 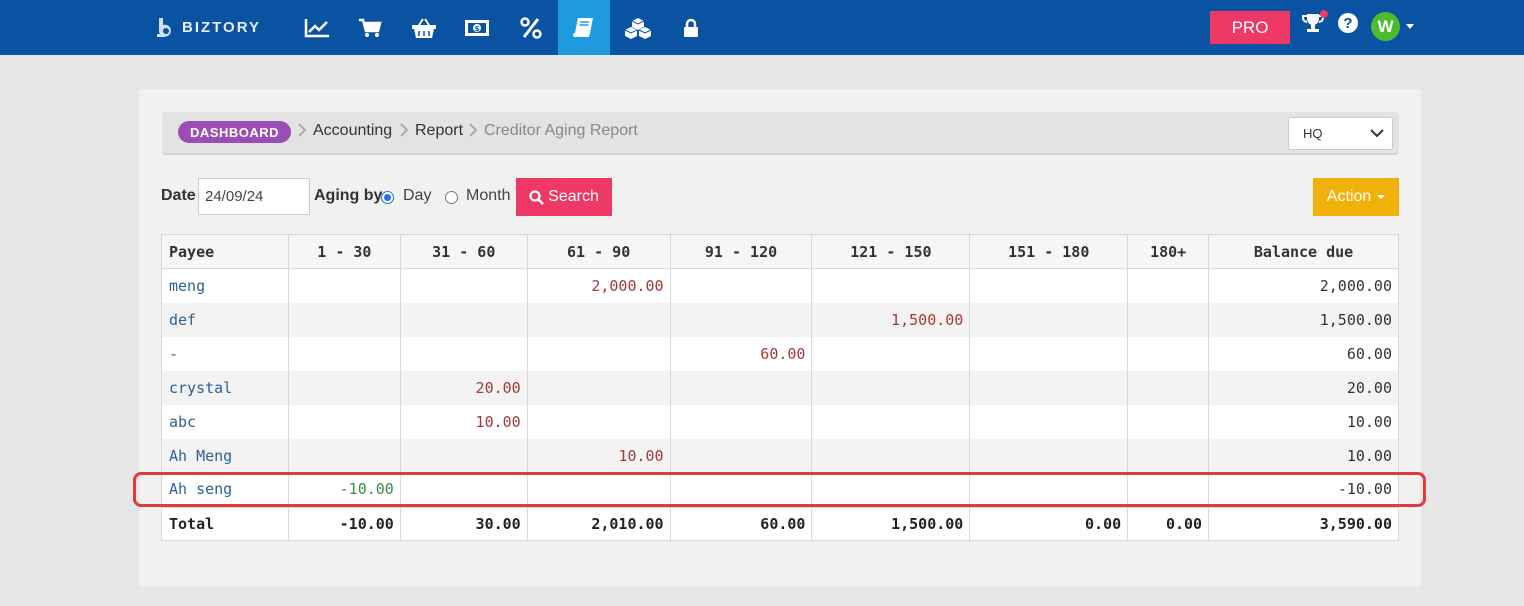 What do you see at coordinates (741, 353) in the screenshot?
I see `table-cell: 60.00` at bounding box center [741, 353].